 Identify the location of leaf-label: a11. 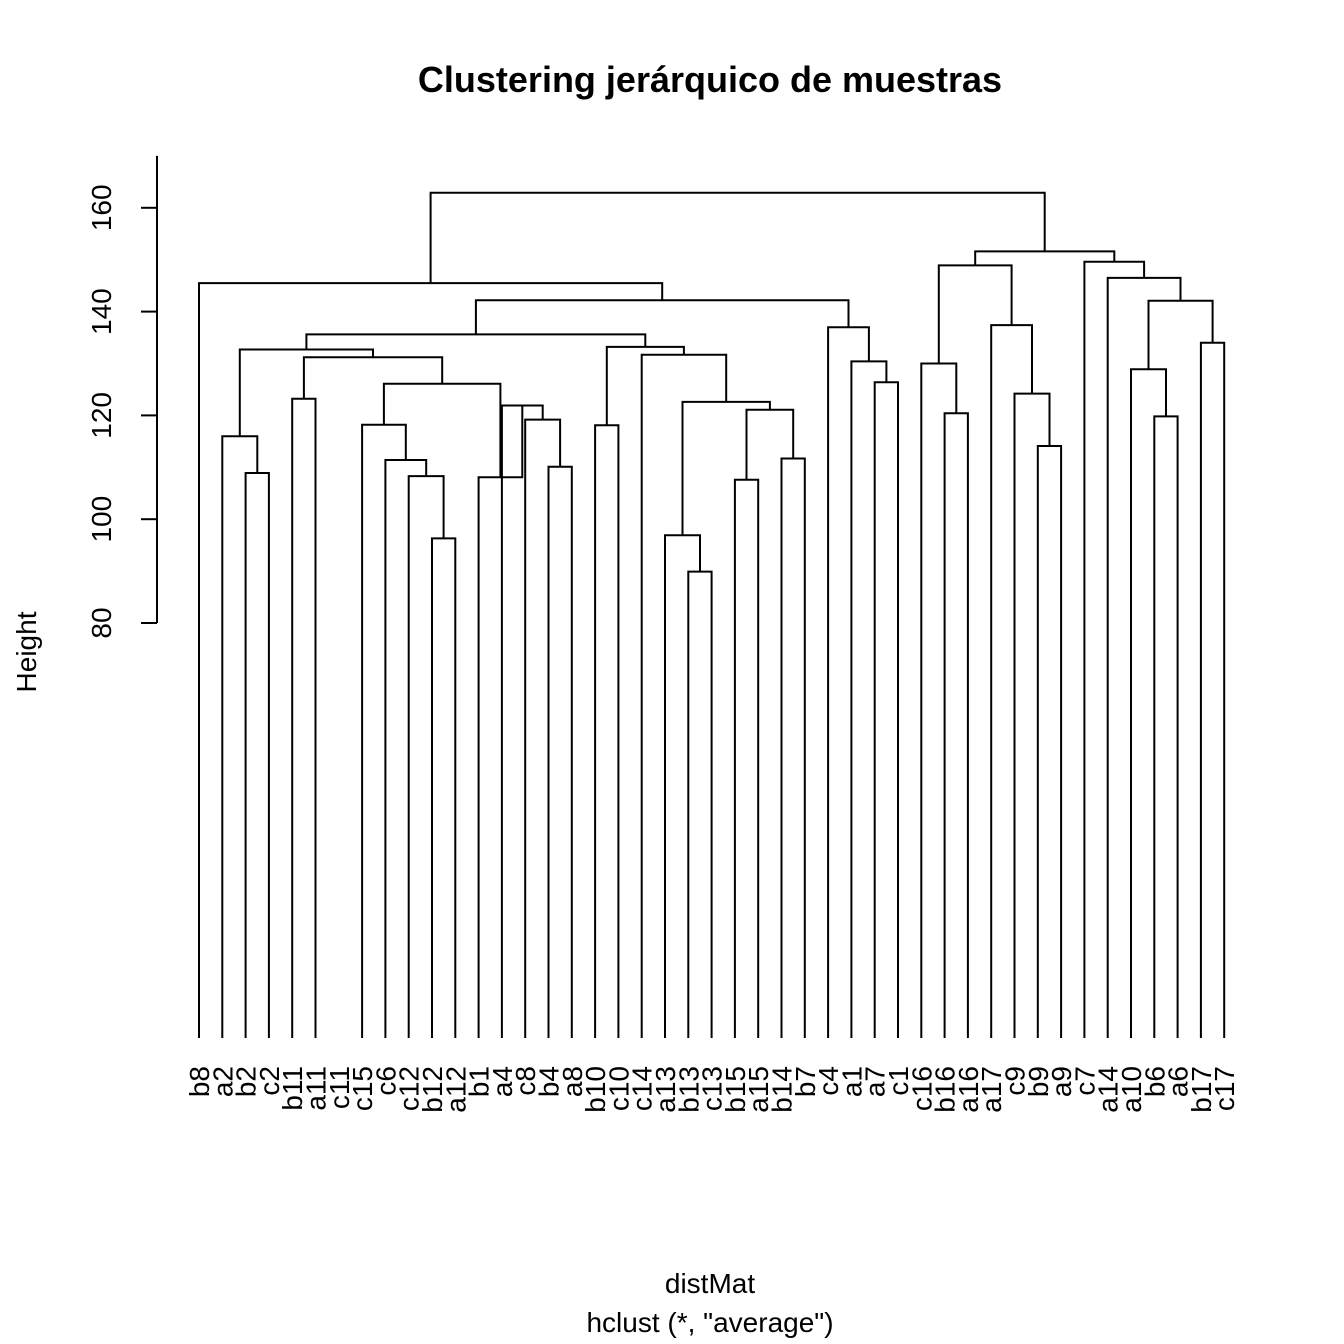
(316, 1088).